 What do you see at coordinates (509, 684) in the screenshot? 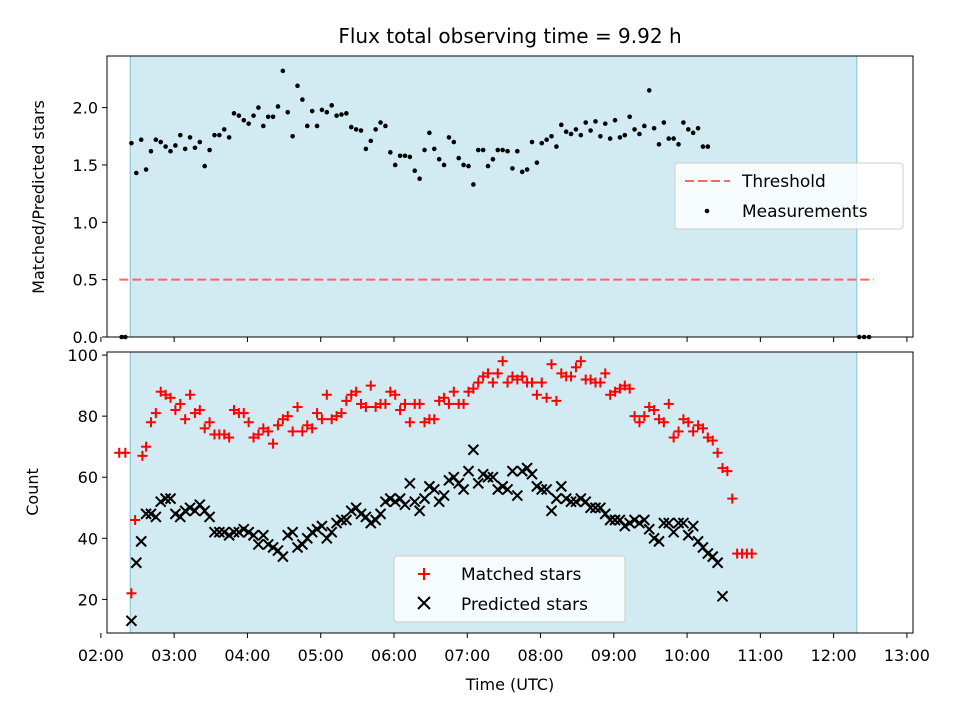
I see `bottom-xlabel: Time (UTC)` at bounding box center [509, 684].